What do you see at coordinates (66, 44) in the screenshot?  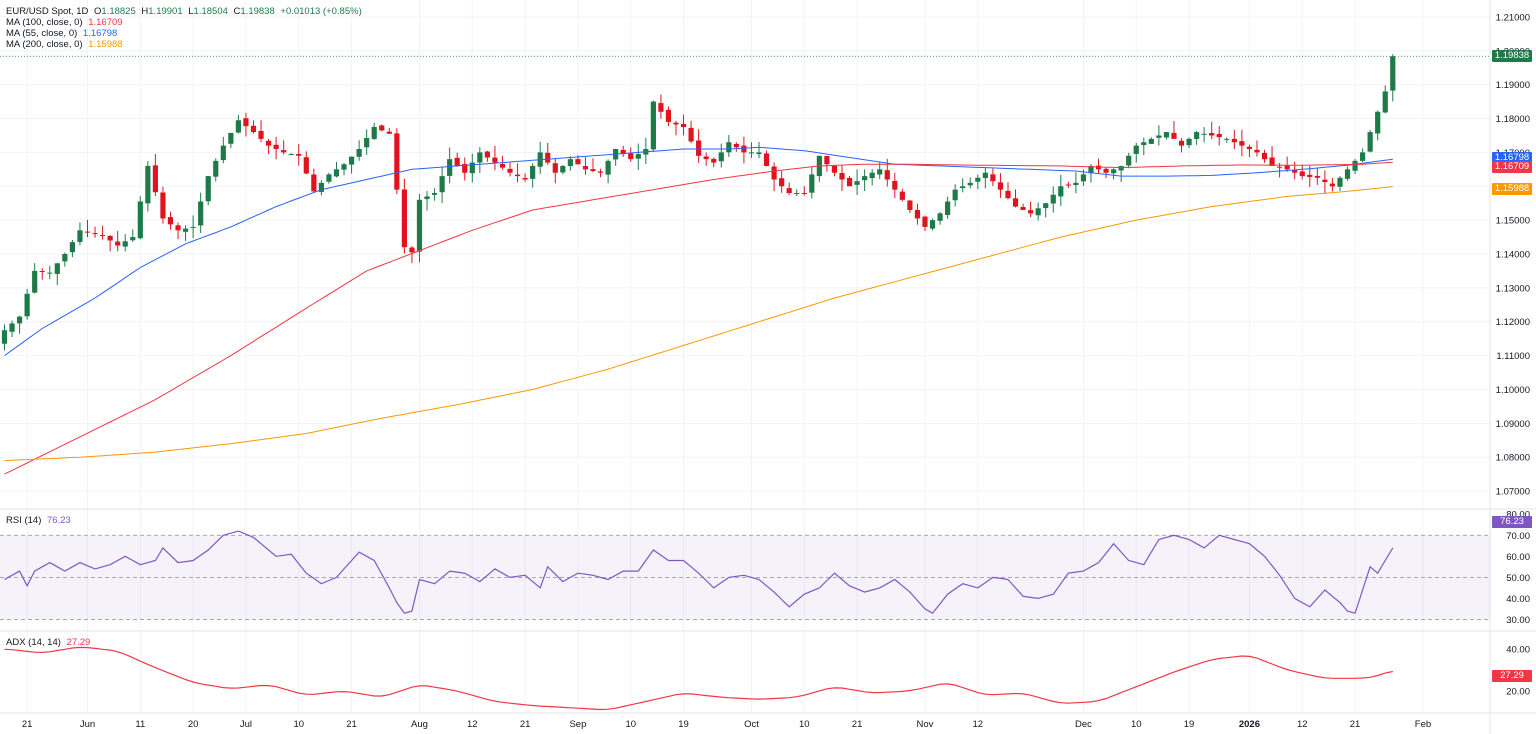 I see `ma200-legend: MA (200, close, 0) 1.15988` at bounding box center [66, 44].